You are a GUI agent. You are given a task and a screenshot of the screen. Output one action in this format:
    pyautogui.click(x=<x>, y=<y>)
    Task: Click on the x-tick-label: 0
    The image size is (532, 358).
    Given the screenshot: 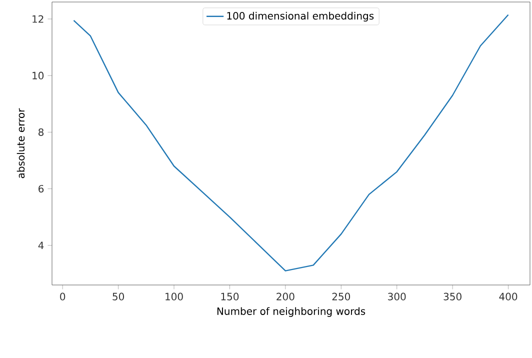 What is the action you would take?
    pyautogui.click(x=63, y=296)
    